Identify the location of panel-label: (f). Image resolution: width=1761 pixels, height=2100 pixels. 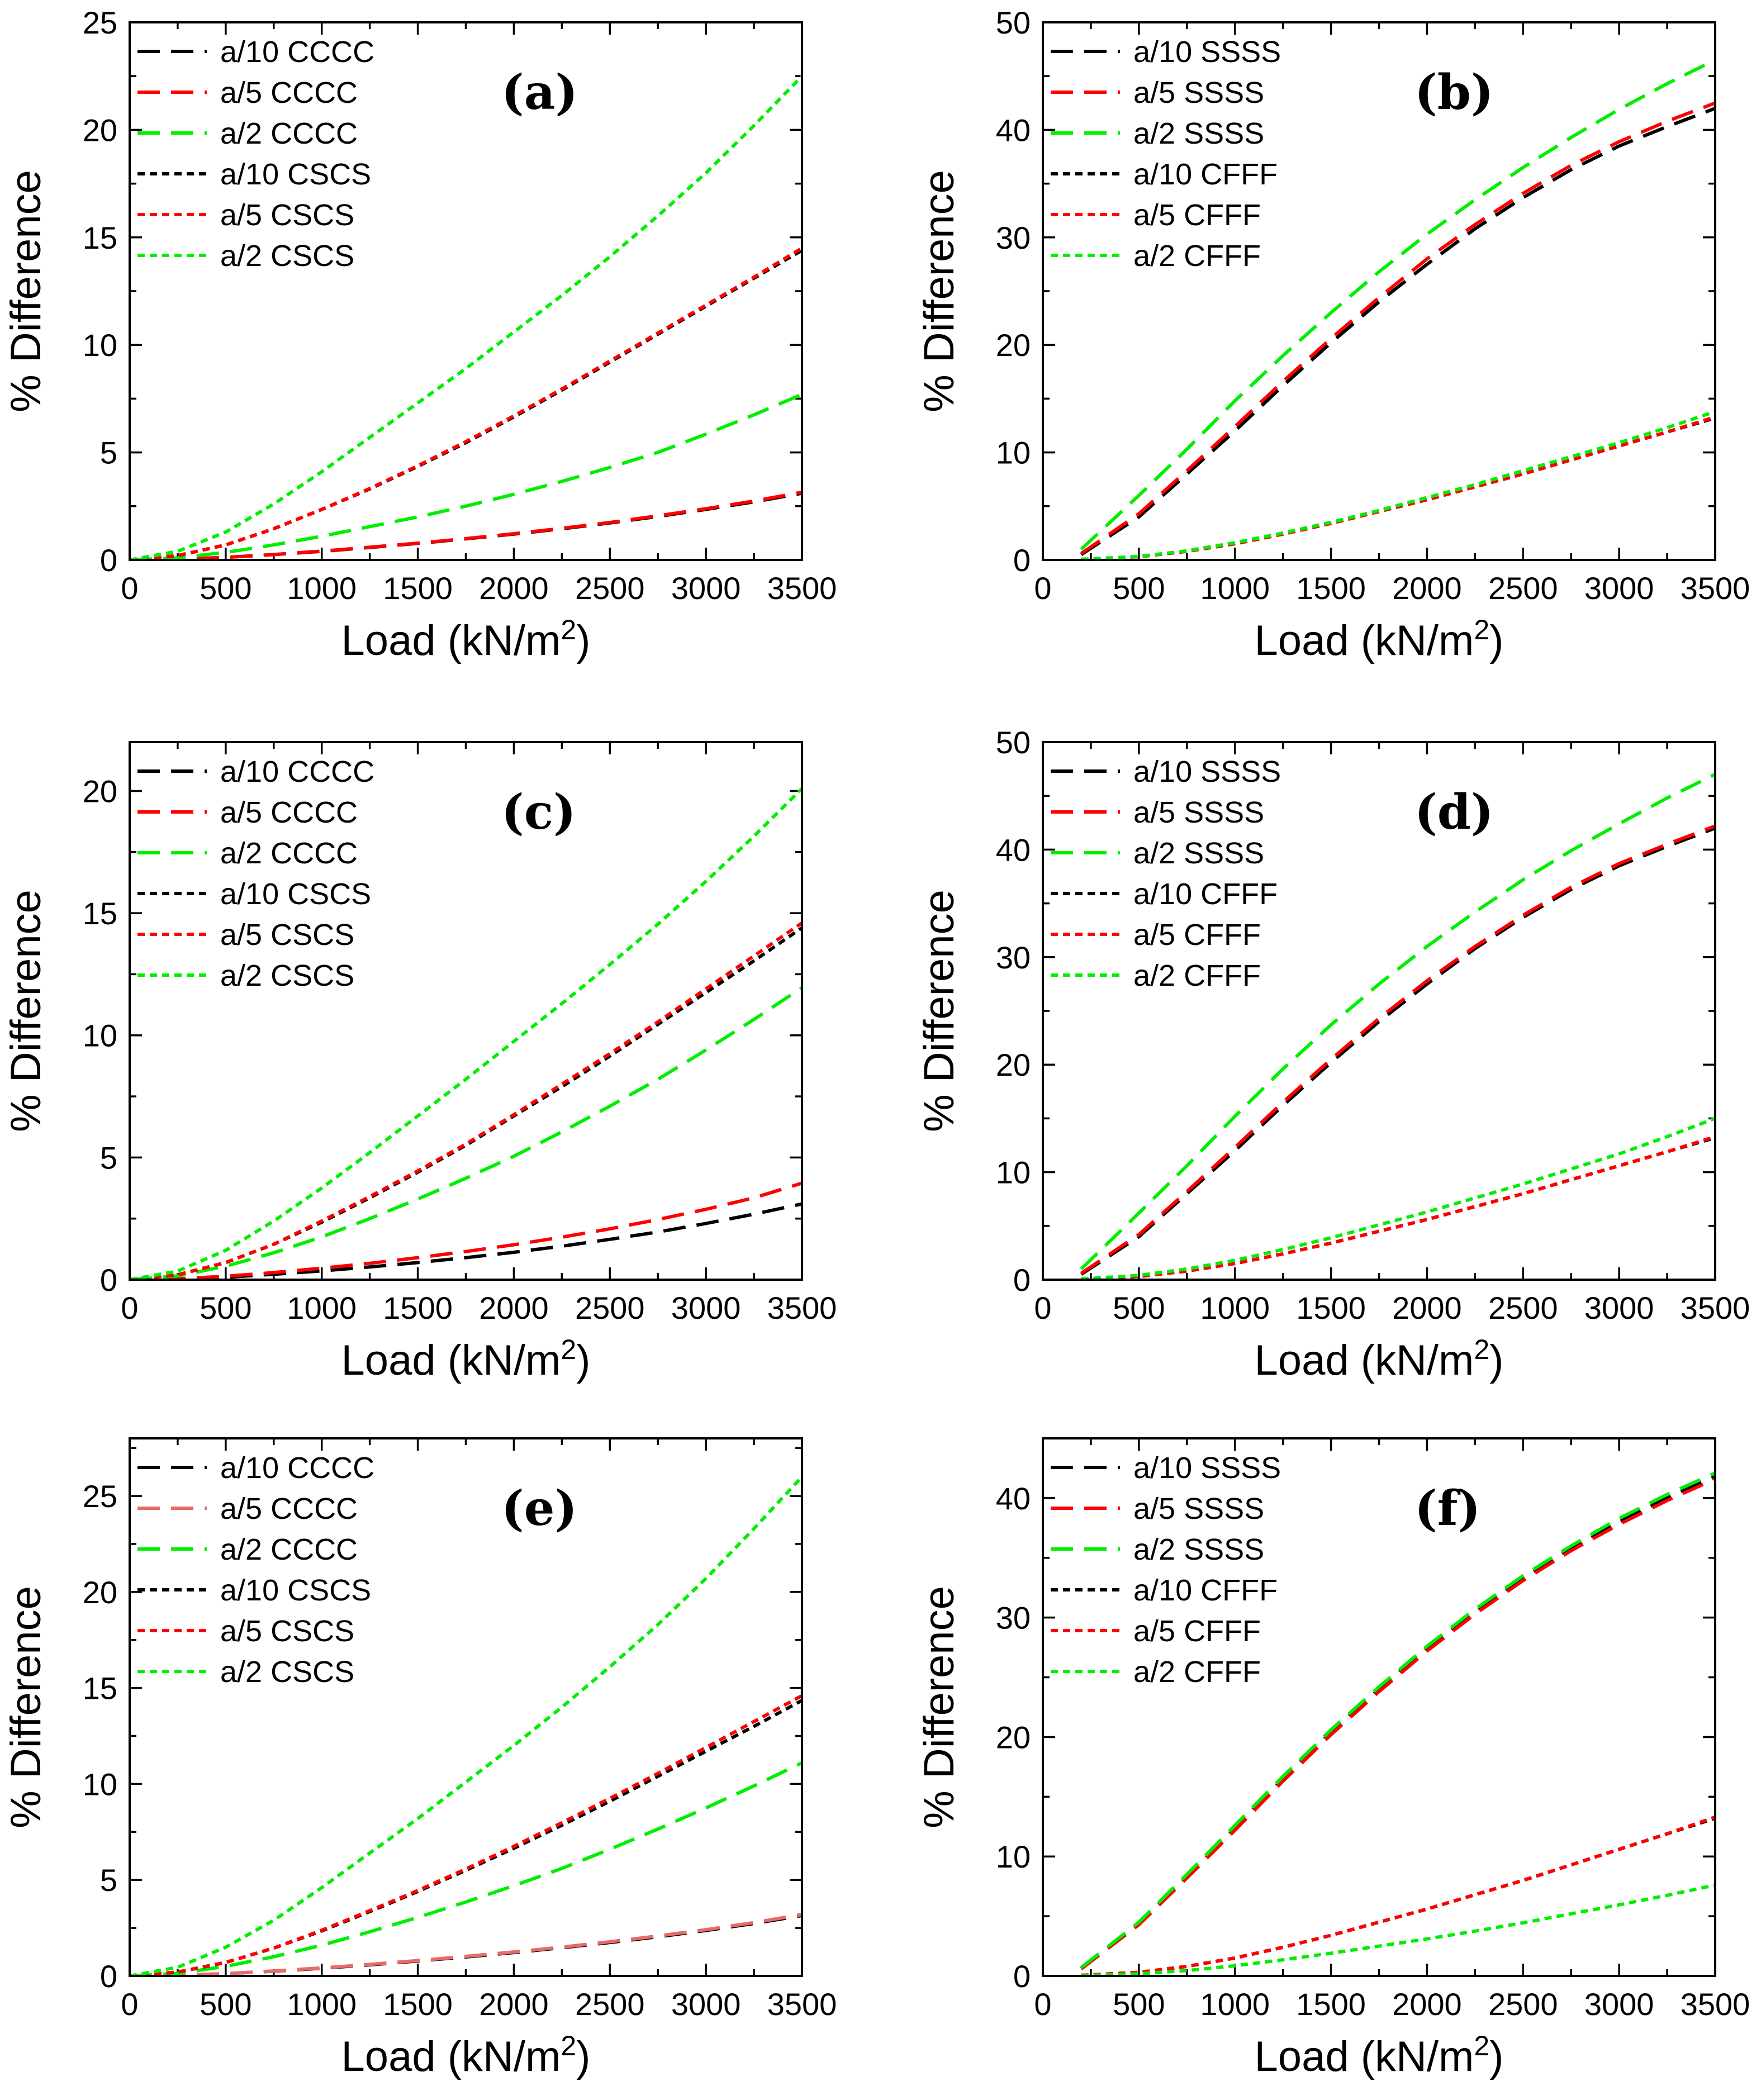
(1447, 1508).